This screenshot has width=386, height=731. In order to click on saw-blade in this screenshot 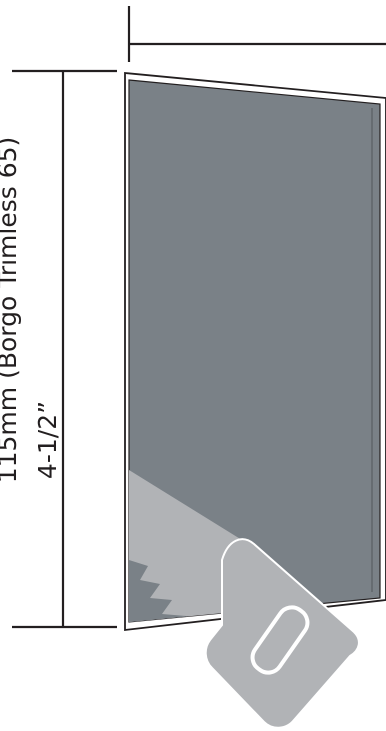, I will do `click(214, 546)`.